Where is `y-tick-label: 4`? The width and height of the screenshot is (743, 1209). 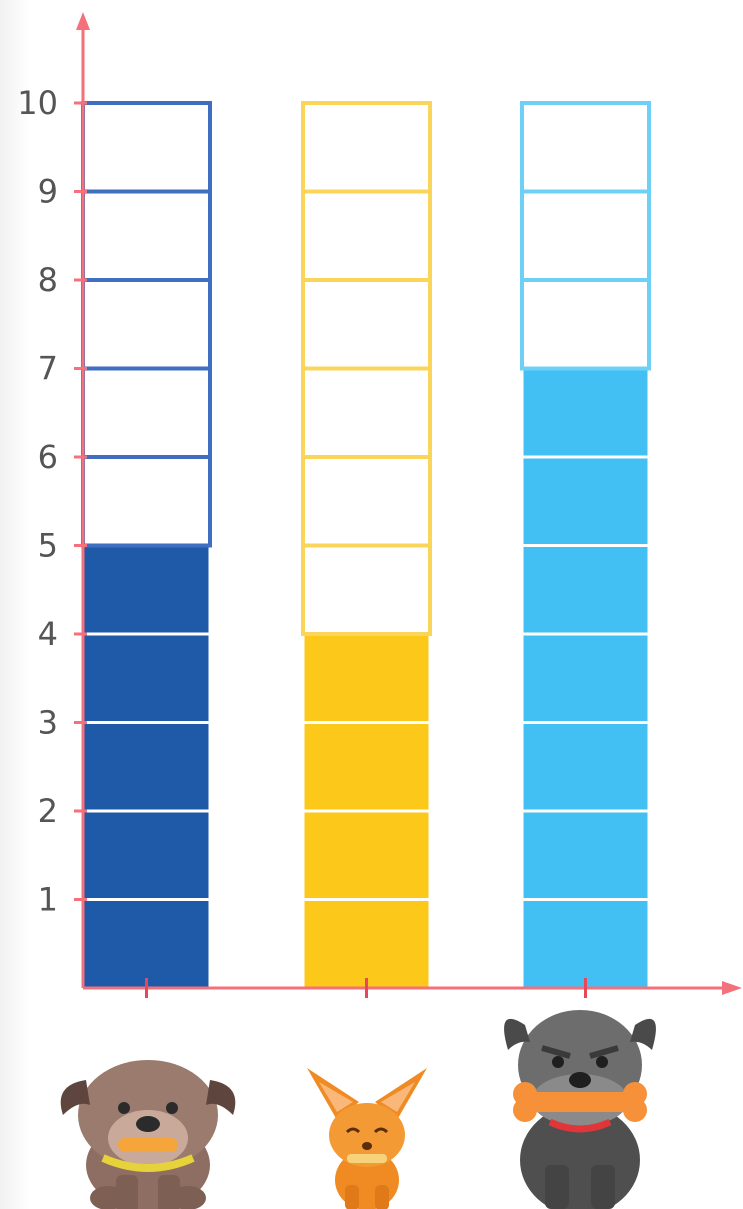 y-tick-label: 4 is located at coordinates (48, 634).